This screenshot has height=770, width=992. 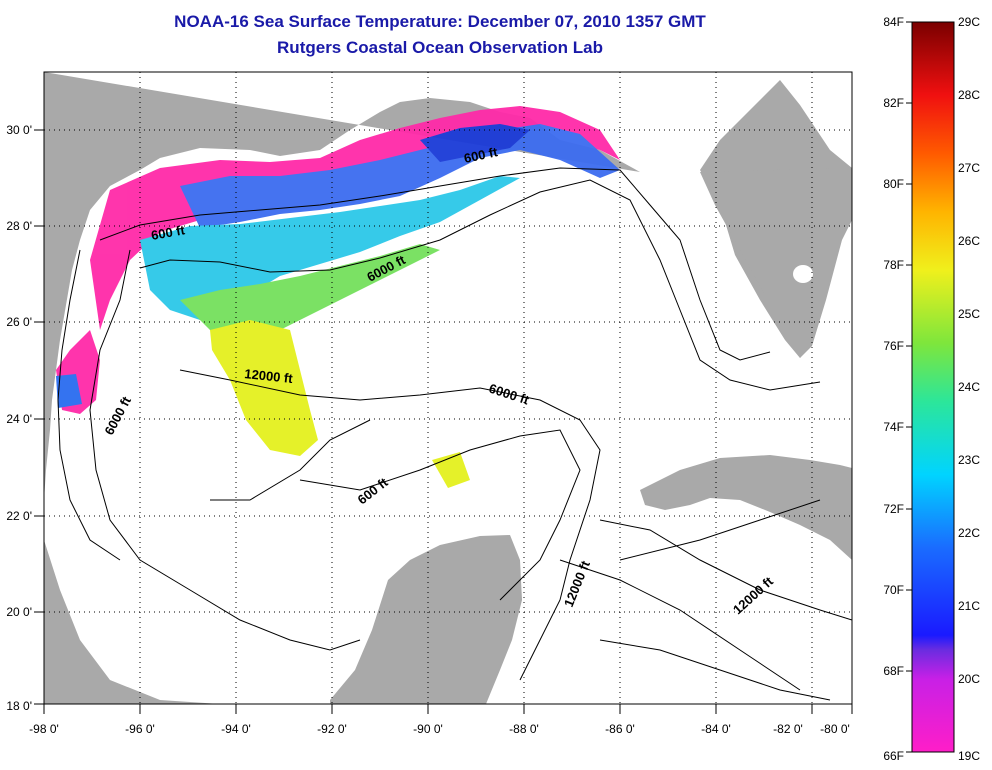 I want to click on lon-label: -92 0', so click(x=332, y=729).